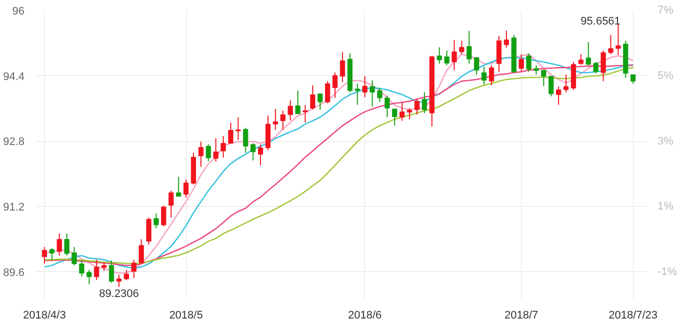  I want to click on y-tick-label: 89.6, so click(14, 272).